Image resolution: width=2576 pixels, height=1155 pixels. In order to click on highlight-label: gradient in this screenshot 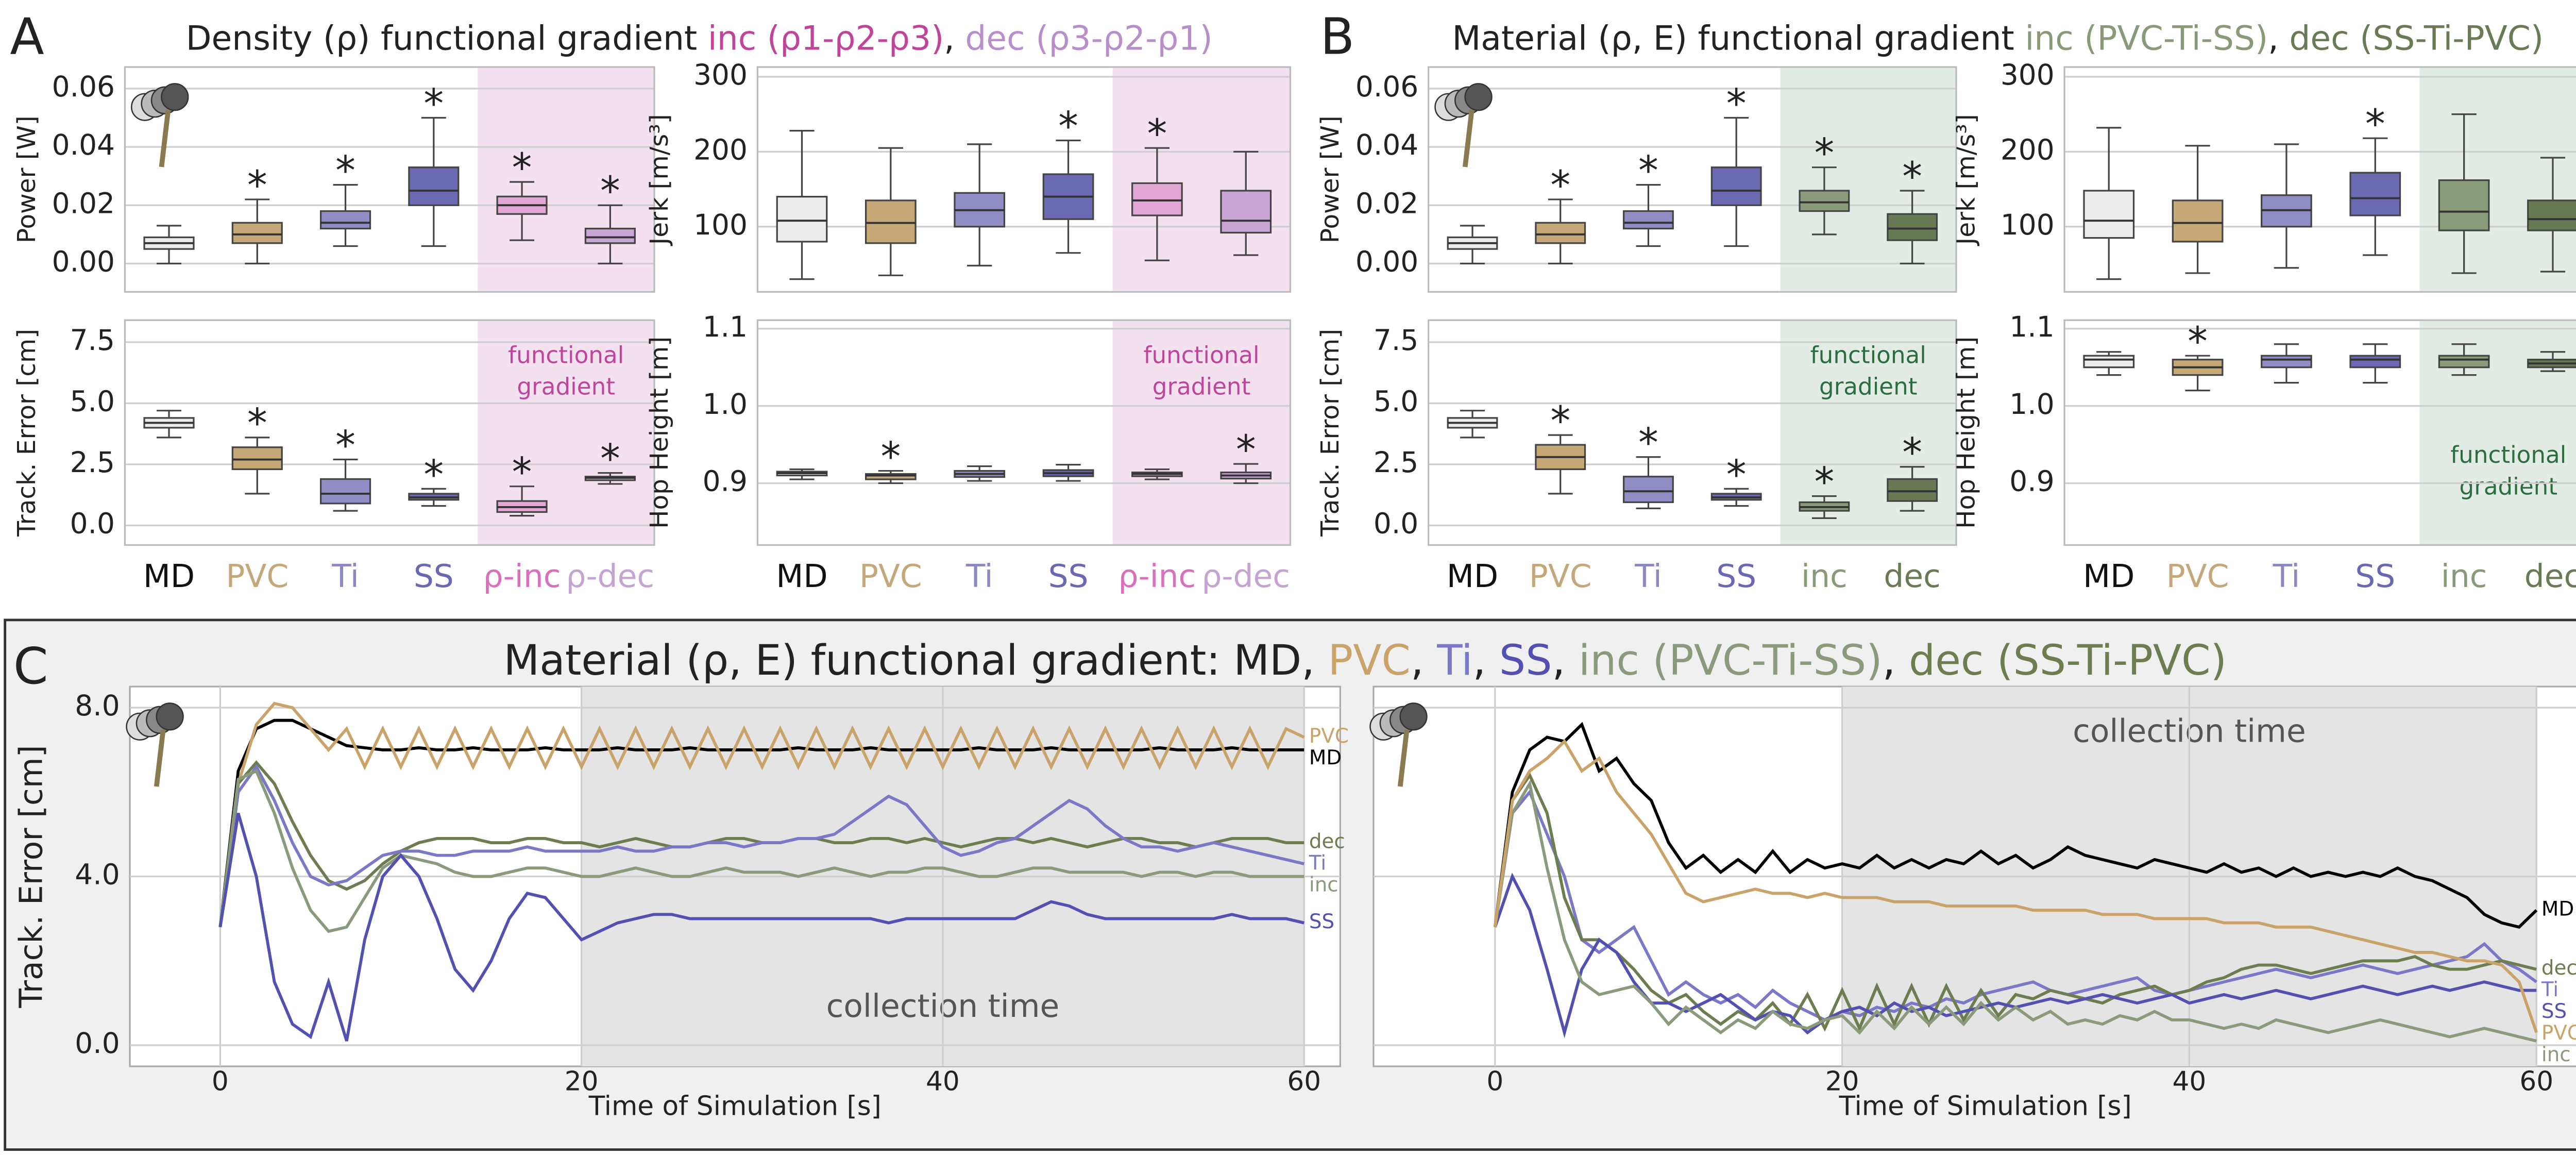, I will do `click(1202, 386)`.